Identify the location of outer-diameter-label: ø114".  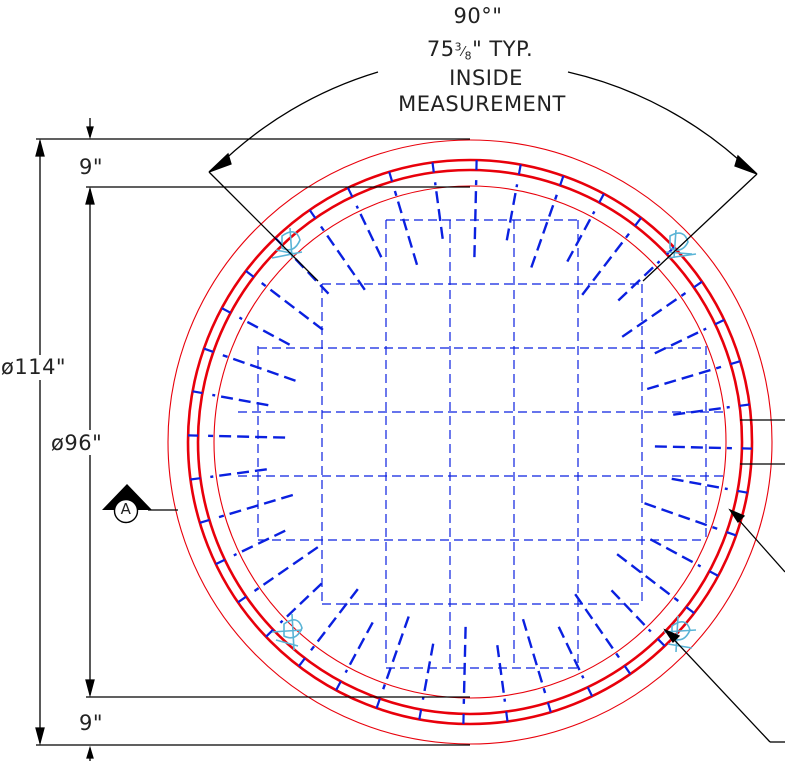
(34, 367).